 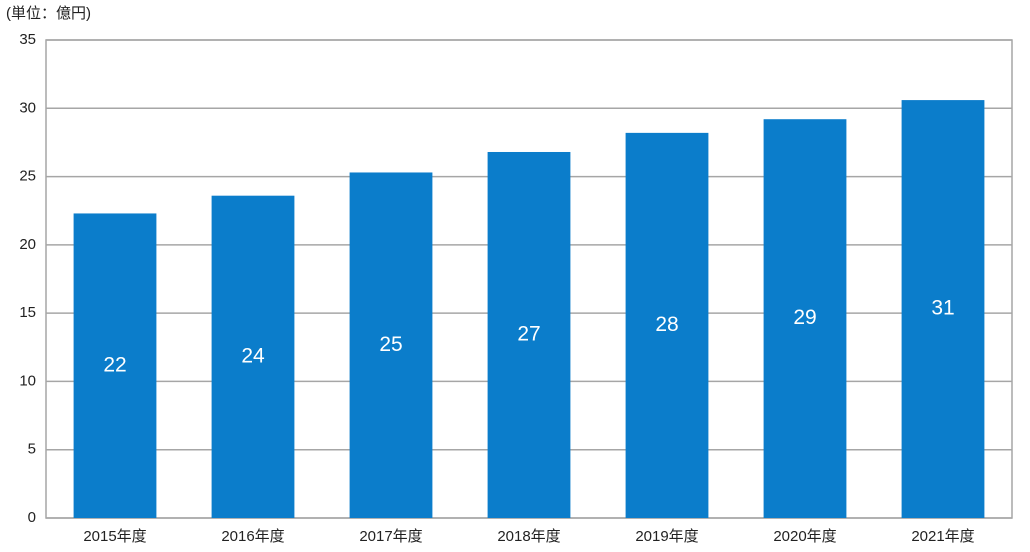 I want to click on value-label: 29, so click(x=804, y=317).